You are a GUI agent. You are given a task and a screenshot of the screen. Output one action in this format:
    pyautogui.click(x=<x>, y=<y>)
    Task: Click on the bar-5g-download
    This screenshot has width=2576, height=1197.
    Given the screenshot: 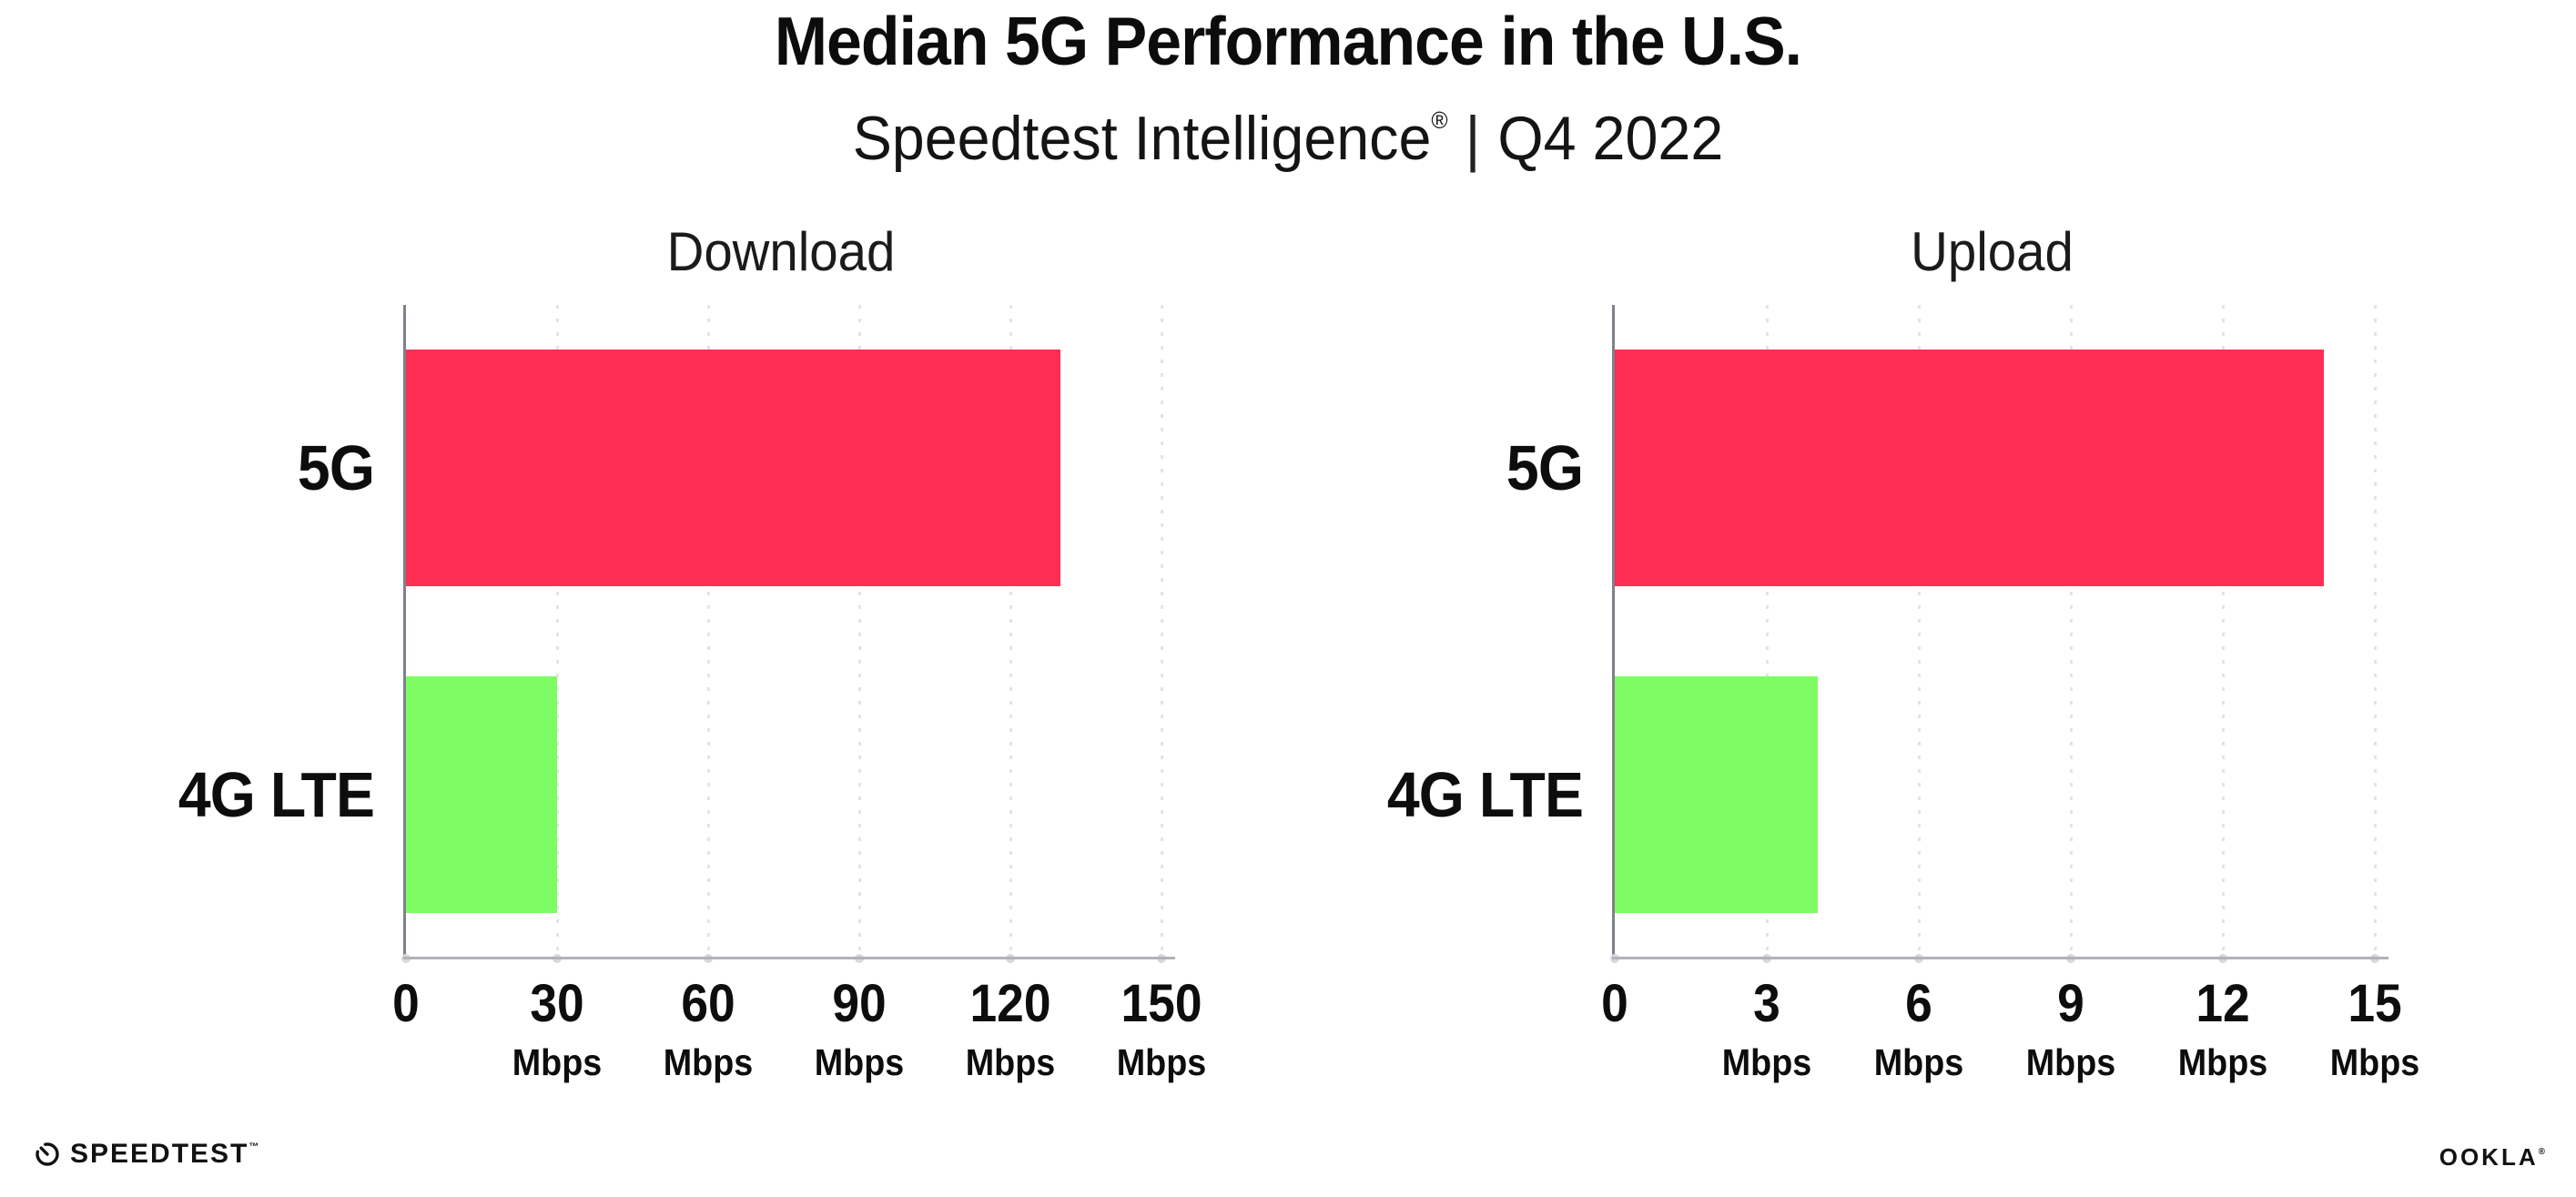 What is the action you would take?
    pyautogui.click(x=733, y=469)
    